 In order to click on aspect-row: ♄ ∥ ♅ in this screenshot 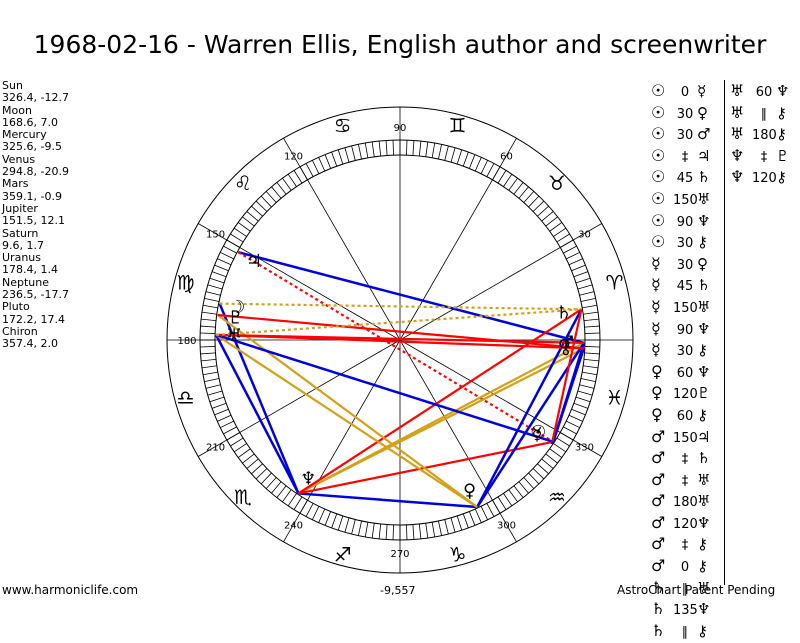, I will do `click(684, 588)`.